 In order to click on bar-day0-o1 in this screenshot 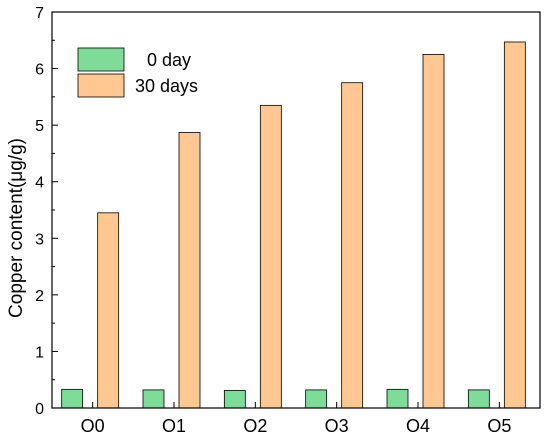, I will do `click(153, 399)`.